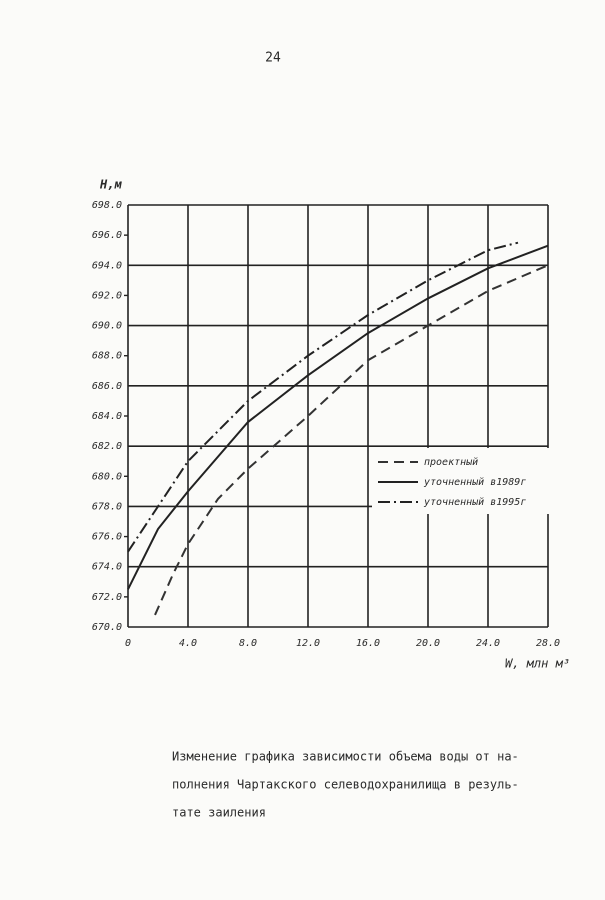  I want to click on legend-label: проектный, so click(451, 462).